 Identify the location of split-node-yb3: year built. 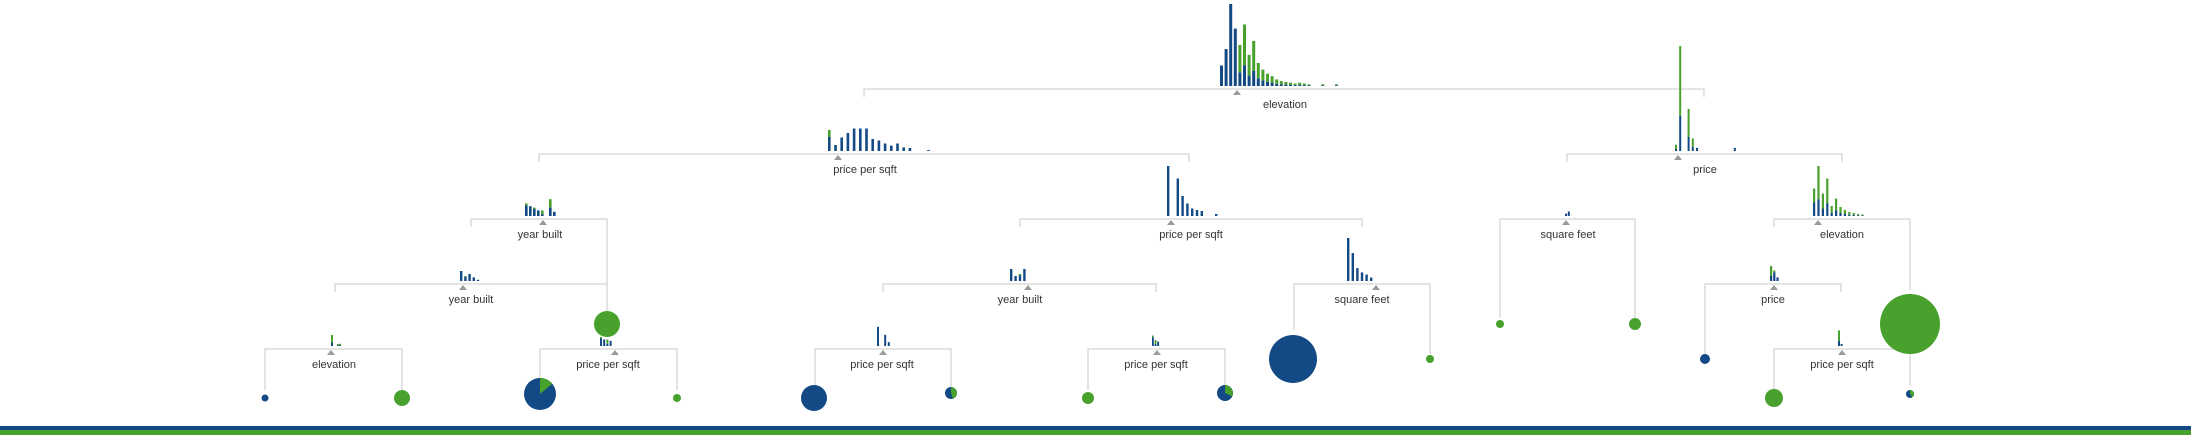
(1020, 287).